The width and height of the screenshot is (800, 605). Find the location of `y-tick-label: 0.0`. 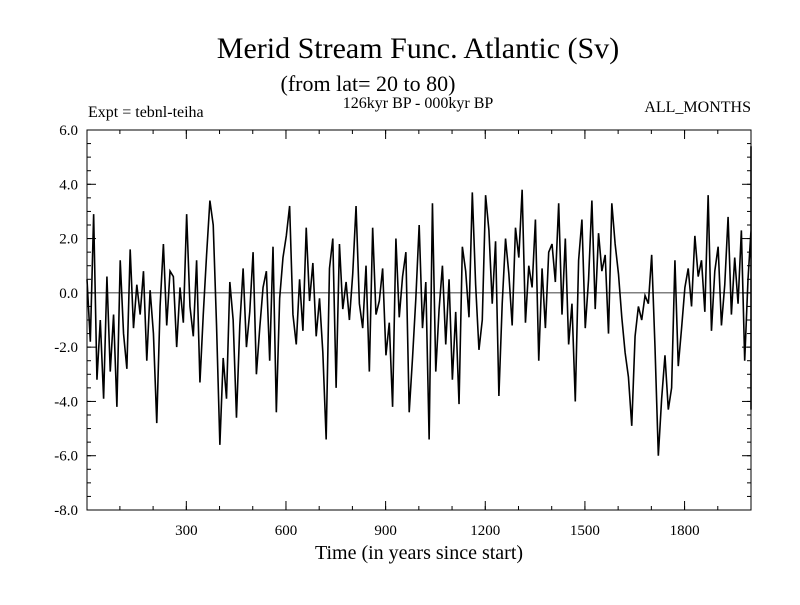

y-tick-label: 0.0 is located at coordinates (68, 294).